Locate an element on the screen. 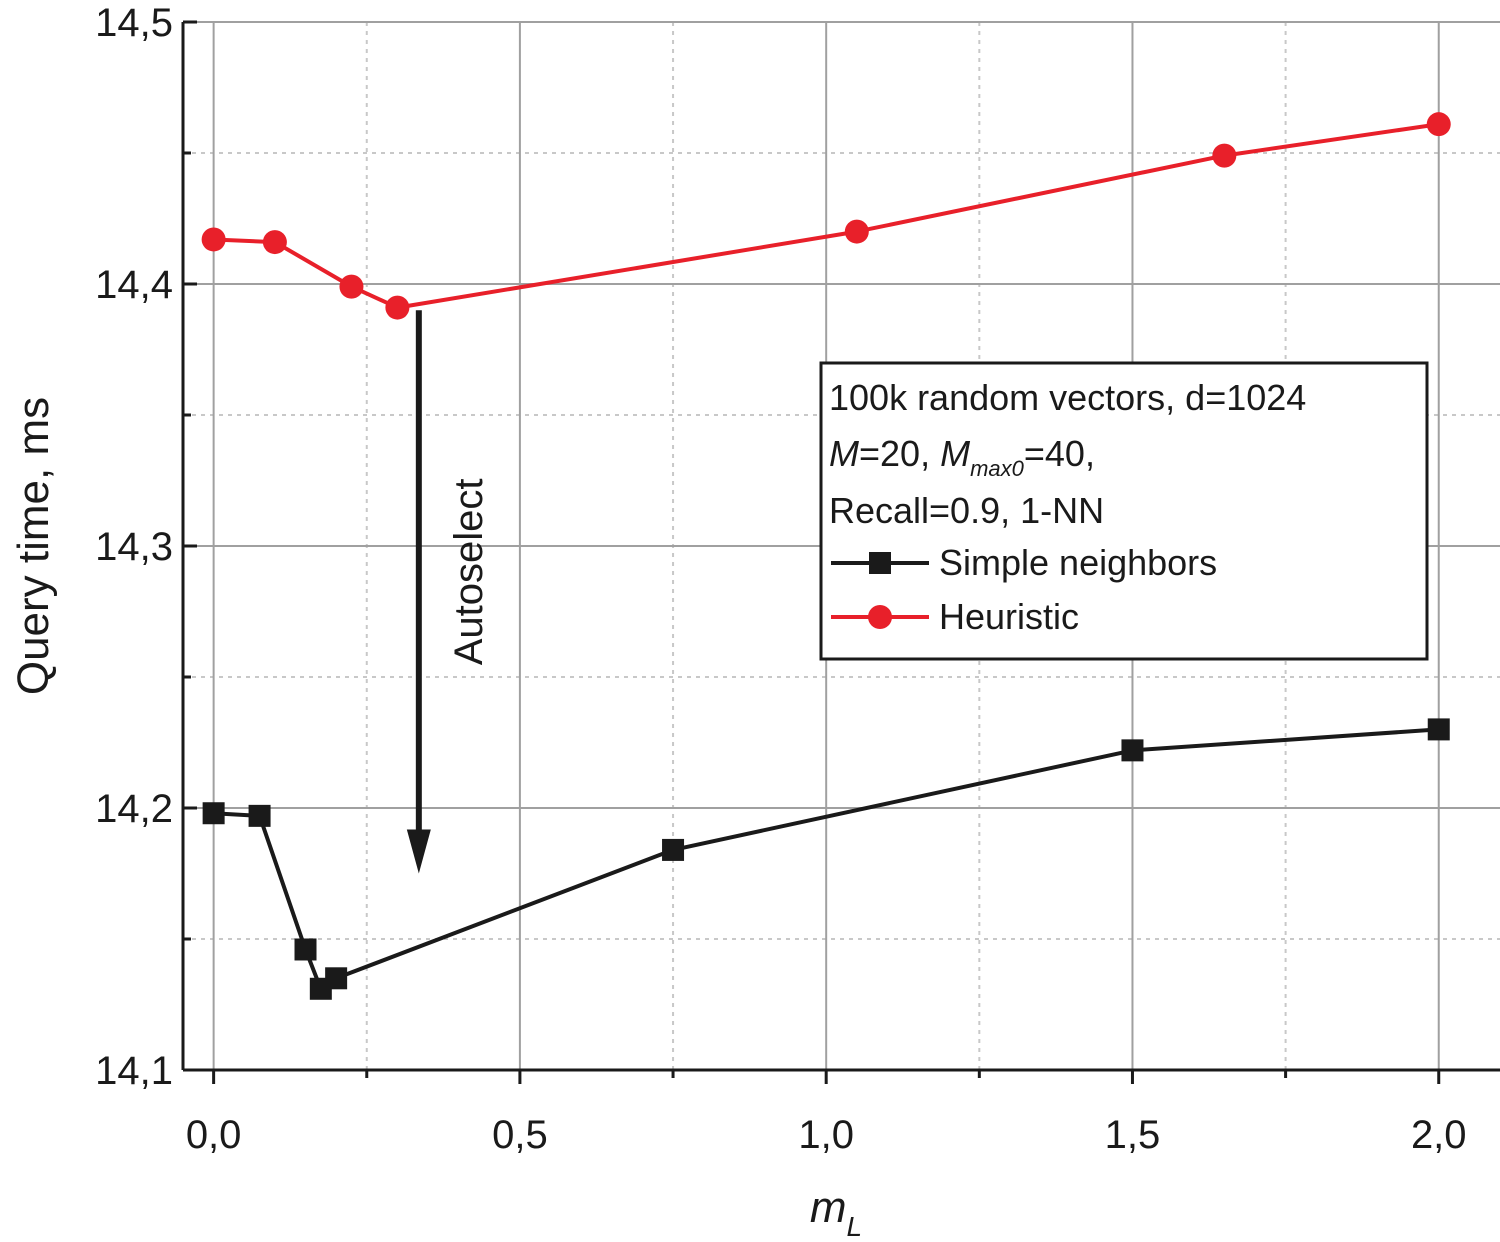  legend-line-part: Recall=0.9, 1-NN is located at coordinates (966, 510).